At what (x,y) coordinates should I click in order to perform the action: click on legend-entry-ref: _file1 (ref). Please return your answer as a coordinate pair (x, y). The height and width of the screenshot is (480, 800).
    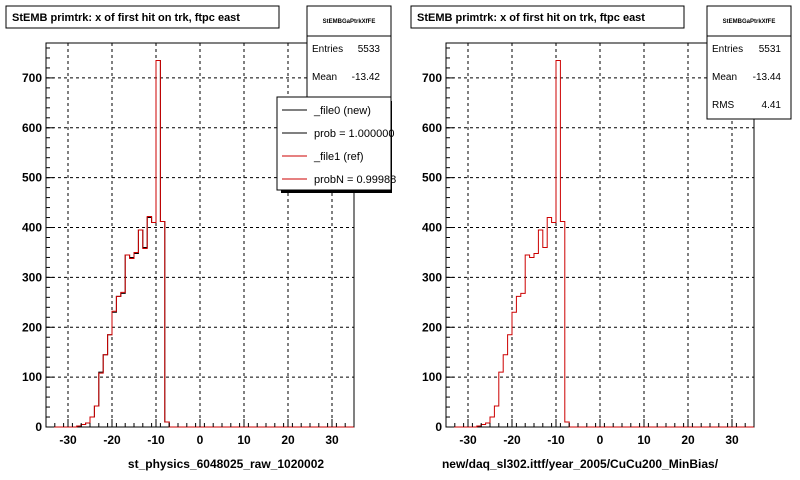
    Looking at the image, I should click on (338, 157).